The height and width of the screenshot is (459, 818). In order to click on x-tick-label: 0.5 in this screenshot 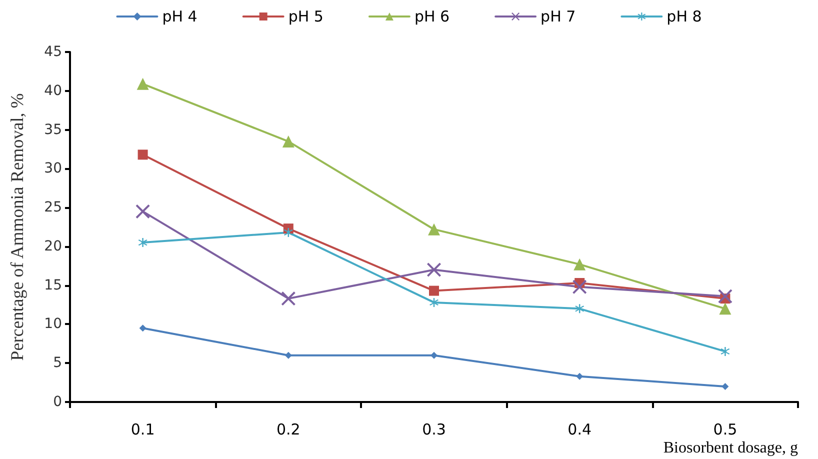, I will do `click(725, 429)`.